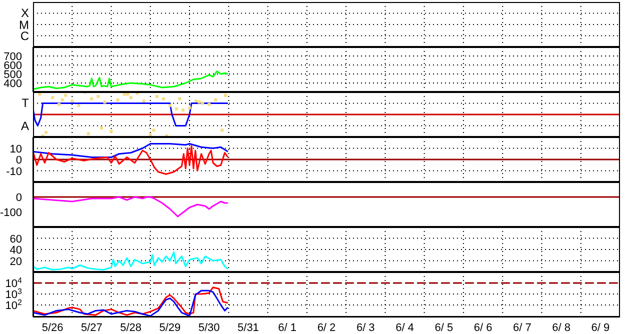 The width and height of the screenshot is (628, 334). I want to click on y-tick-label: 40, so click(16, 250).